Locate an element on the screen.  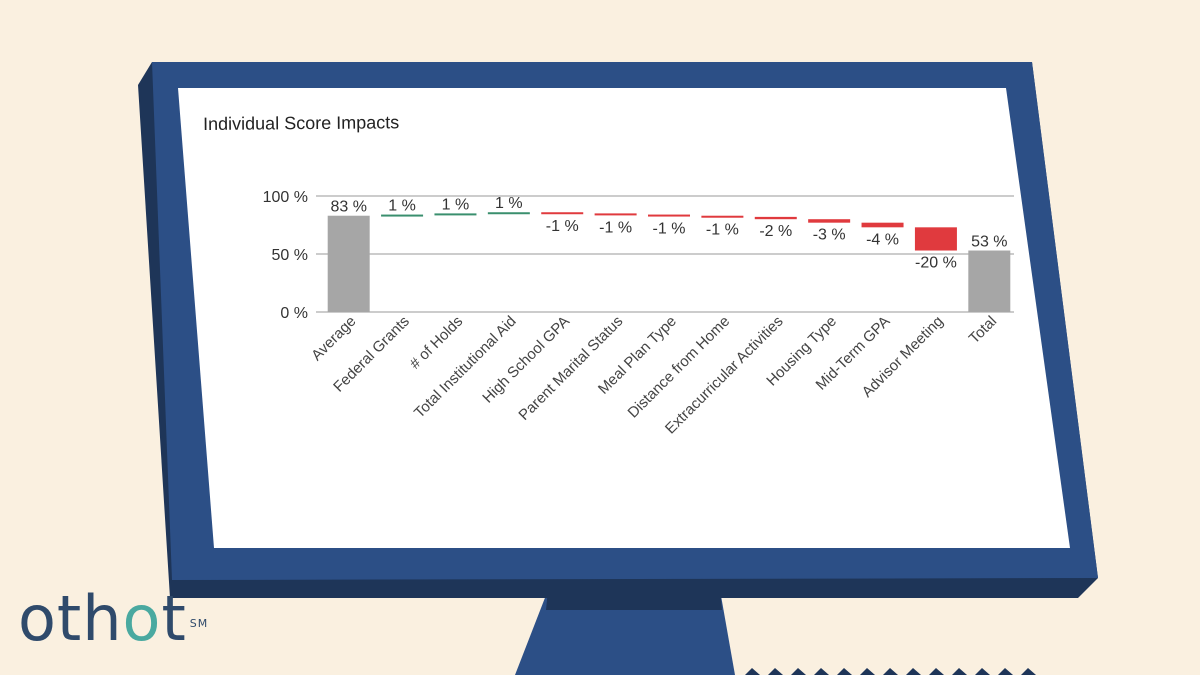
data-label: 53 % is located at coordinates (989, 242).